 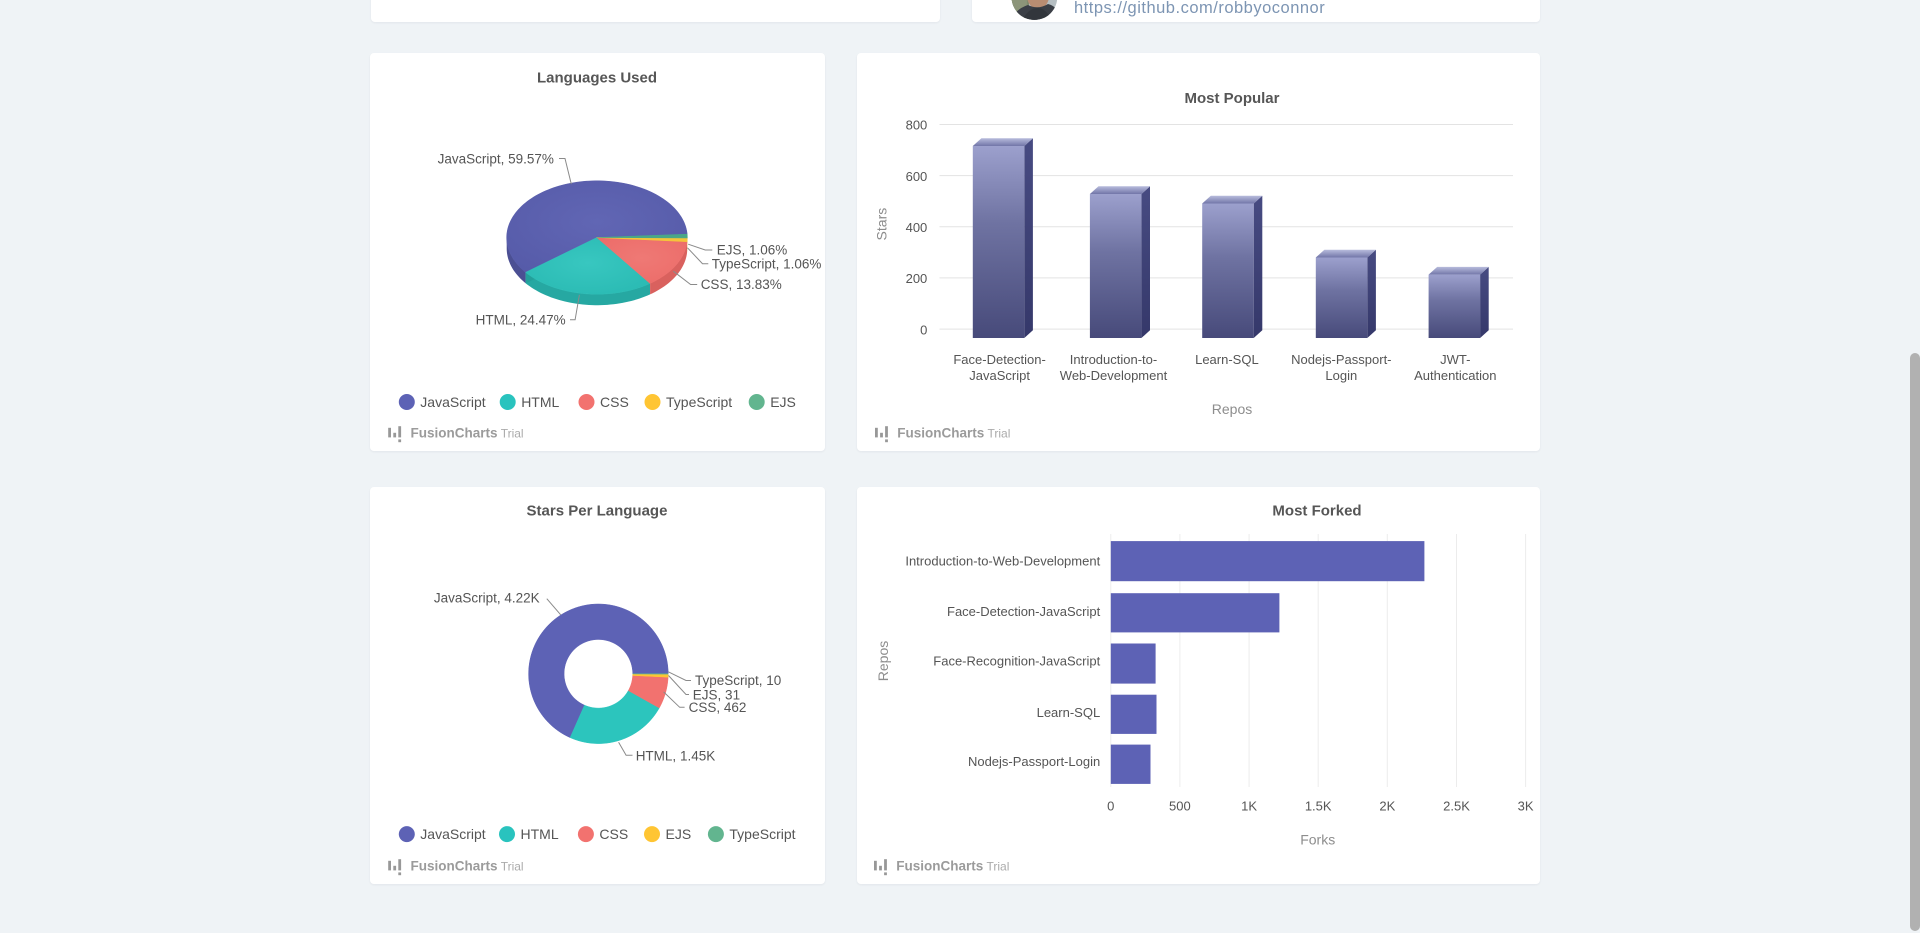 I want to click on svg-text:Introduction-to-Web-Developmen: Introduction-to-Web-Development, so click(x=1002, y=560).